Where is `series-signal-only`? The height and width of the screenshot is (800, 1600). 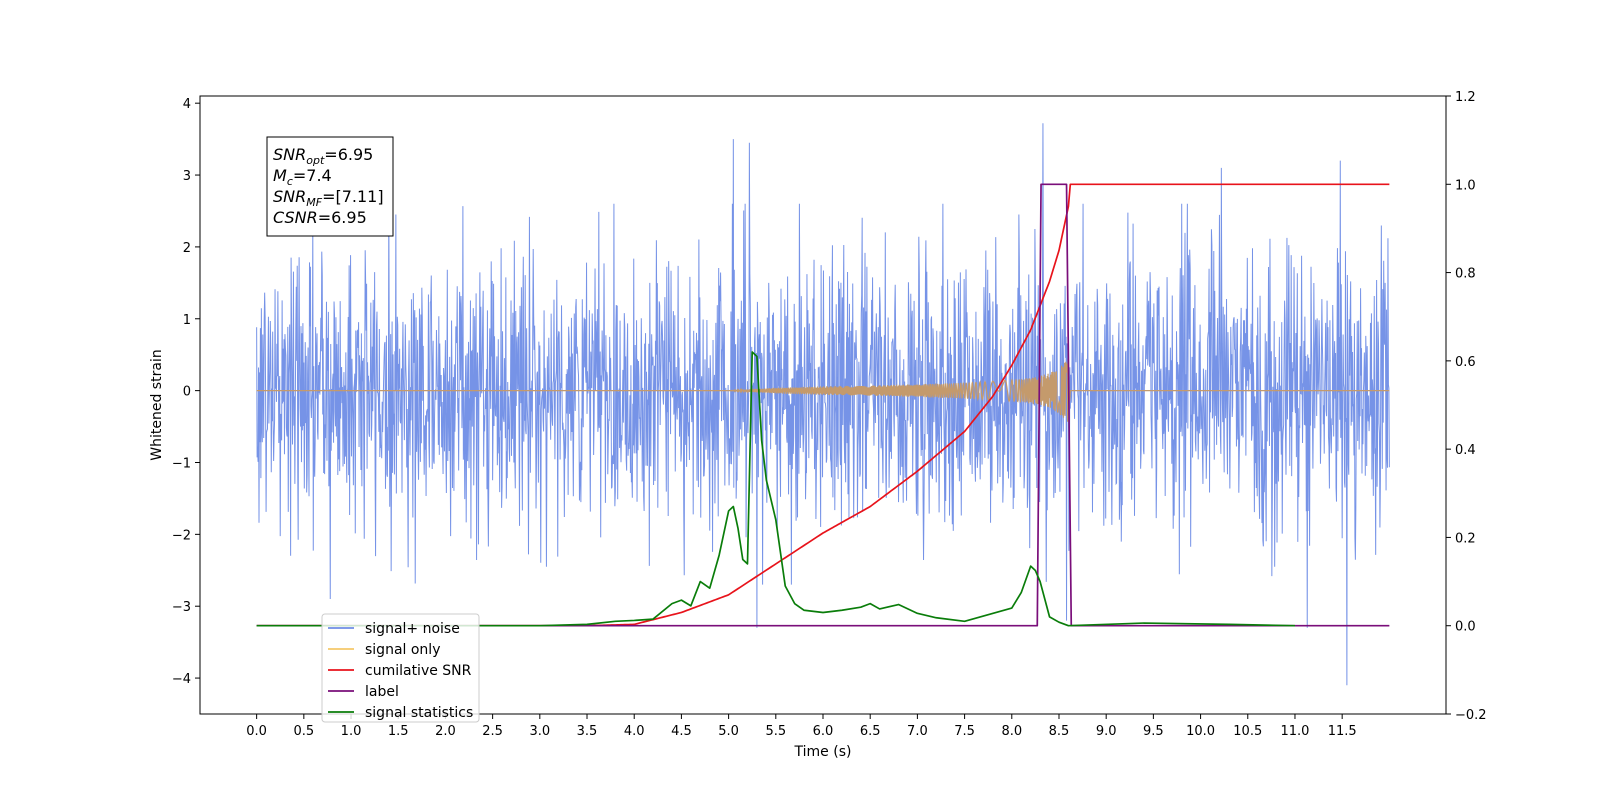 series-signal-only is located at coordinates (823, 390).